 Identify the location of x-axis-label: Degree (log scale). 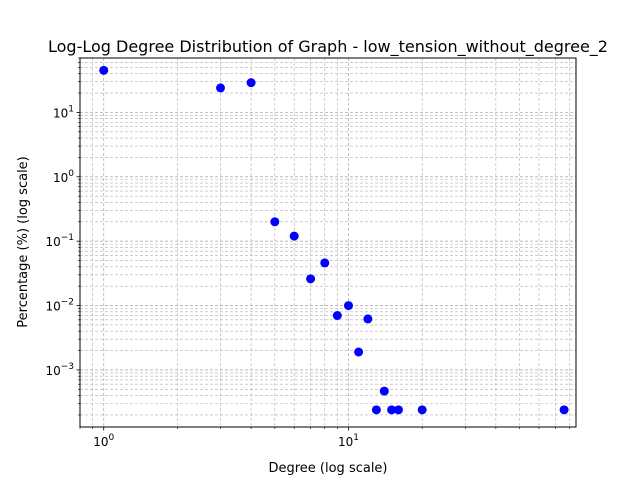
(327, 468).